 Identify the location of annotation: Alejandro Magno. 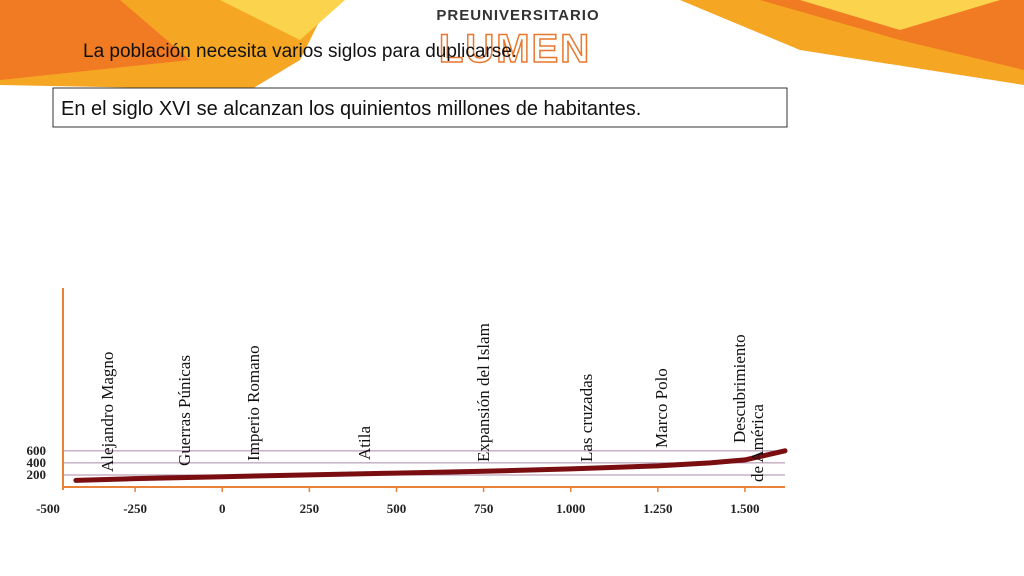
(107, 412).